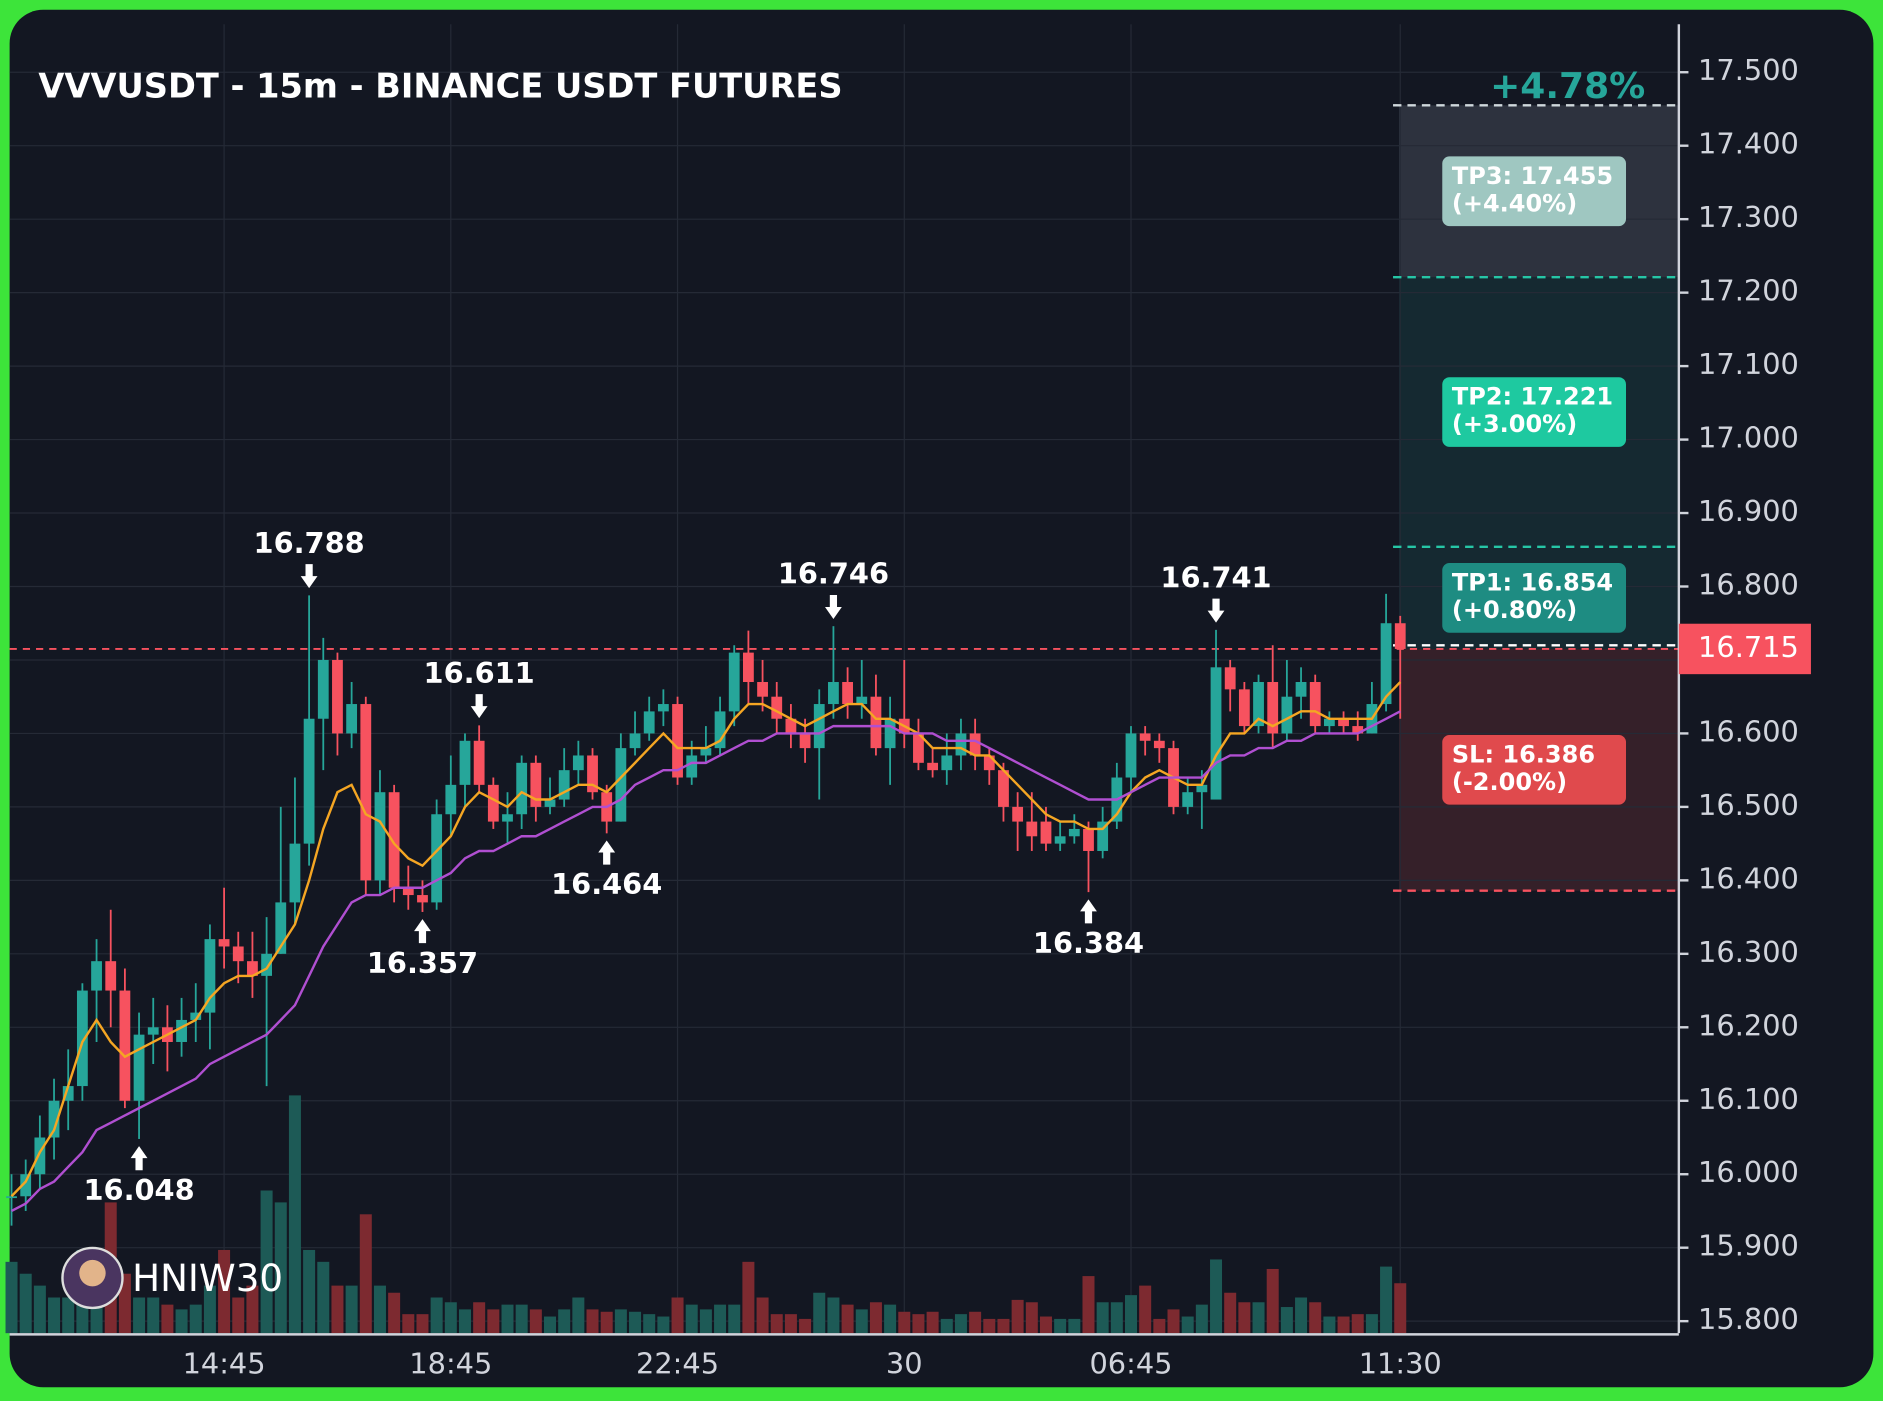 The image size is (1883, 1401). I want to click on y-tick-label: 16.800, so click(1748, 584).